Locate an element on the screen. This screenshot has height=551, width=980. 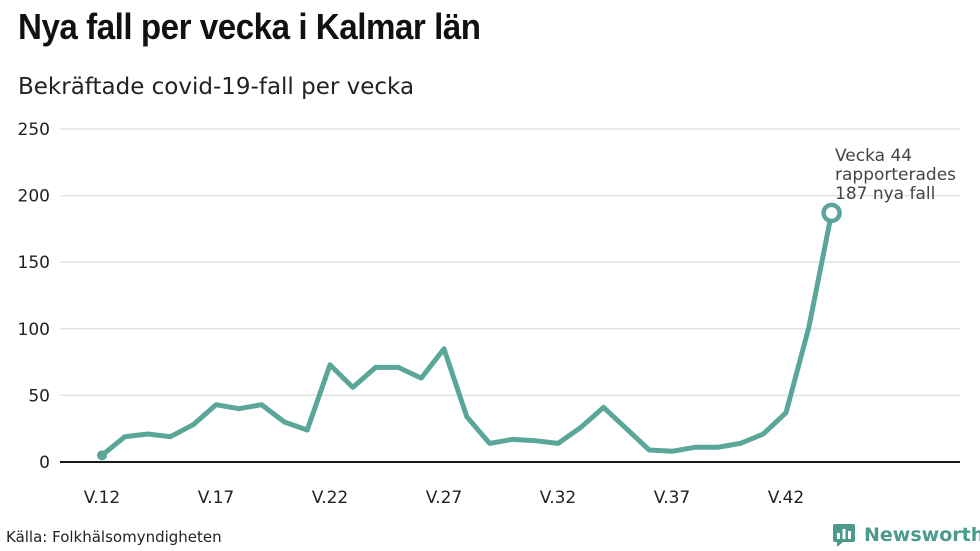
source-note: Källa: Folkhälsomyndigheten is located at coordinates (114, 537).